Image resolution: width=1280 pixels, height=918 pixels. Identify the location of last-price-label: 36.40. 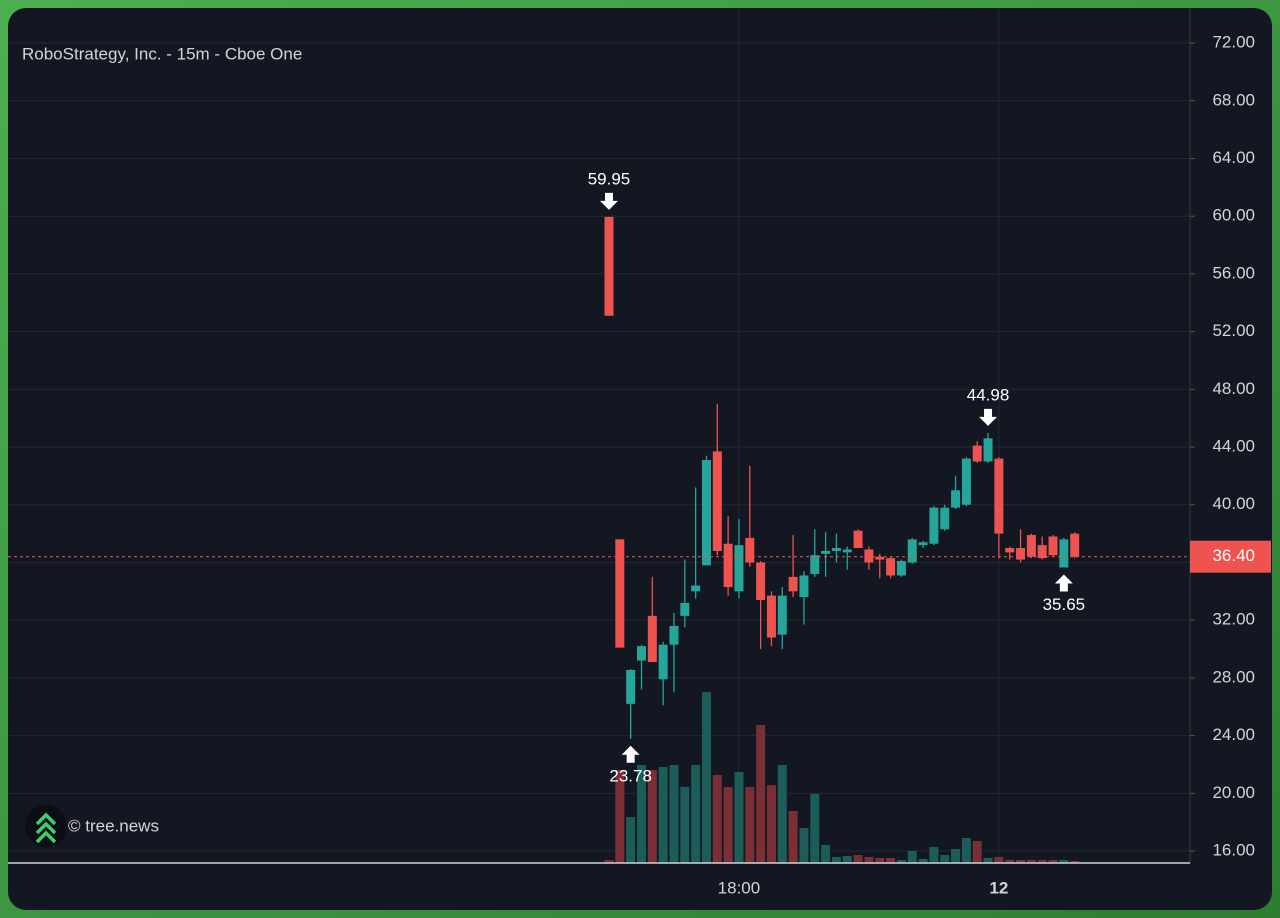
(1233, 555).